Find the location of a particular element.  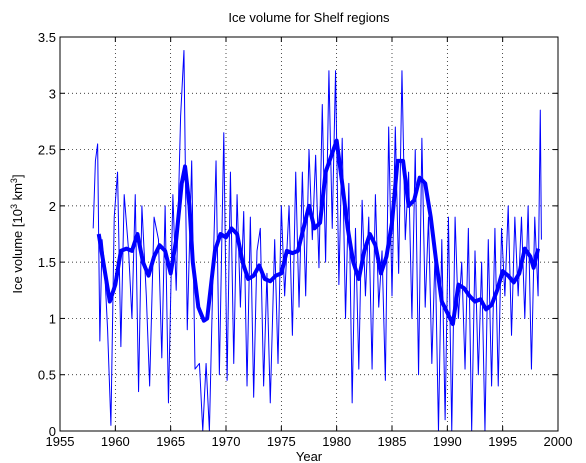

y-axis-label-part: Ice volume [10 is located at coordinates (17, 251).